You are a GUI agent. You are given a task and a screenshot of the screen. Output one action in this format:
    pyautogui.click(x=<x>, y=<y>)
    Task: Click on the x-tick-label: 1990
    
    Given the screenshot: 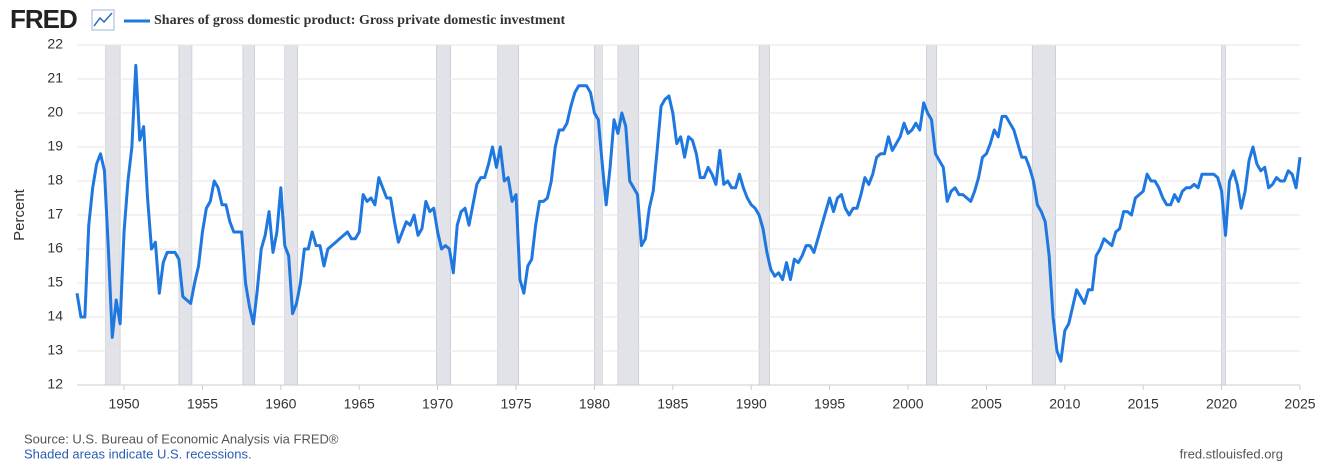 What is the action you would take?
    pyautogui.click(x=751, y=404)
    